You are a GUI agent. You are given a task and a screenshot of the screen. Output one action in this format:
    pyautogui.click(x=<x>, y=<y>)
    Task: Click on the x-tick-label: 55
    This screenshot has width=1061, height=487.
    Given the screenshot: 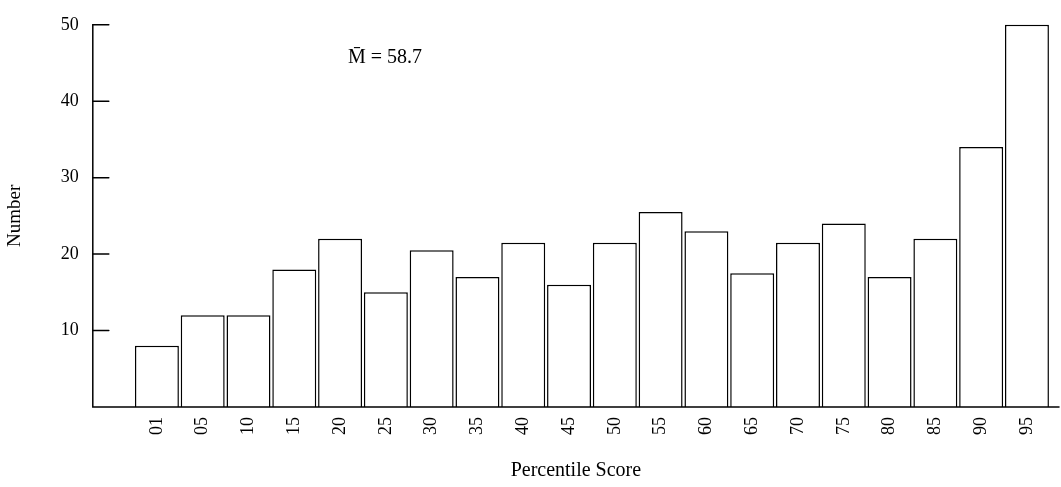 What is the action you would take?
    pyautogui.click(x=659, y=426)
    